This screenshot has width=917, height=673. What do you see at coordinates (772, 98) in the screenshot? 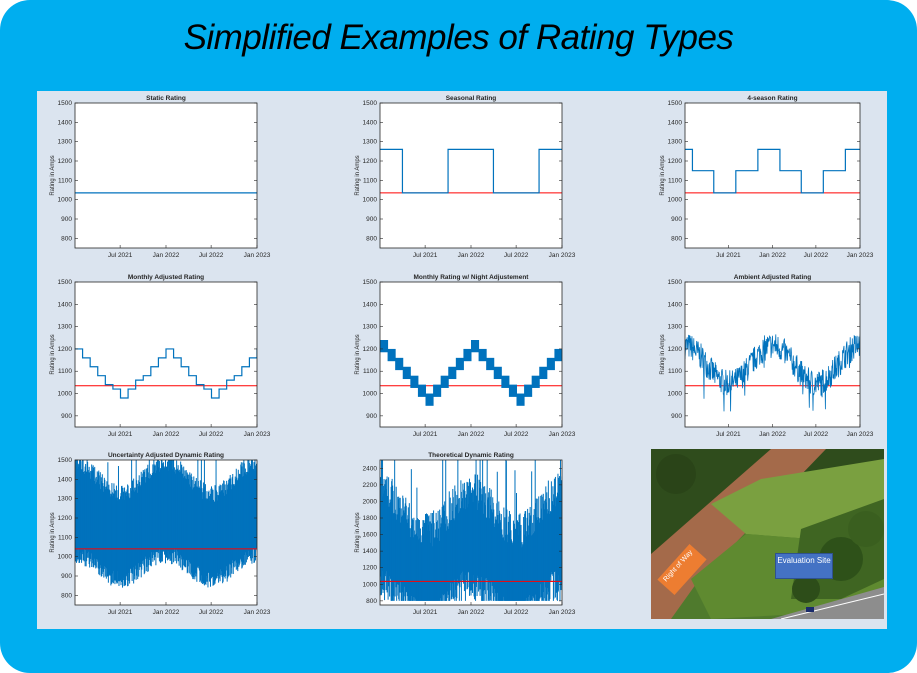
I see `chart-title: 4-season Rating` at bounding box center [772, 98].